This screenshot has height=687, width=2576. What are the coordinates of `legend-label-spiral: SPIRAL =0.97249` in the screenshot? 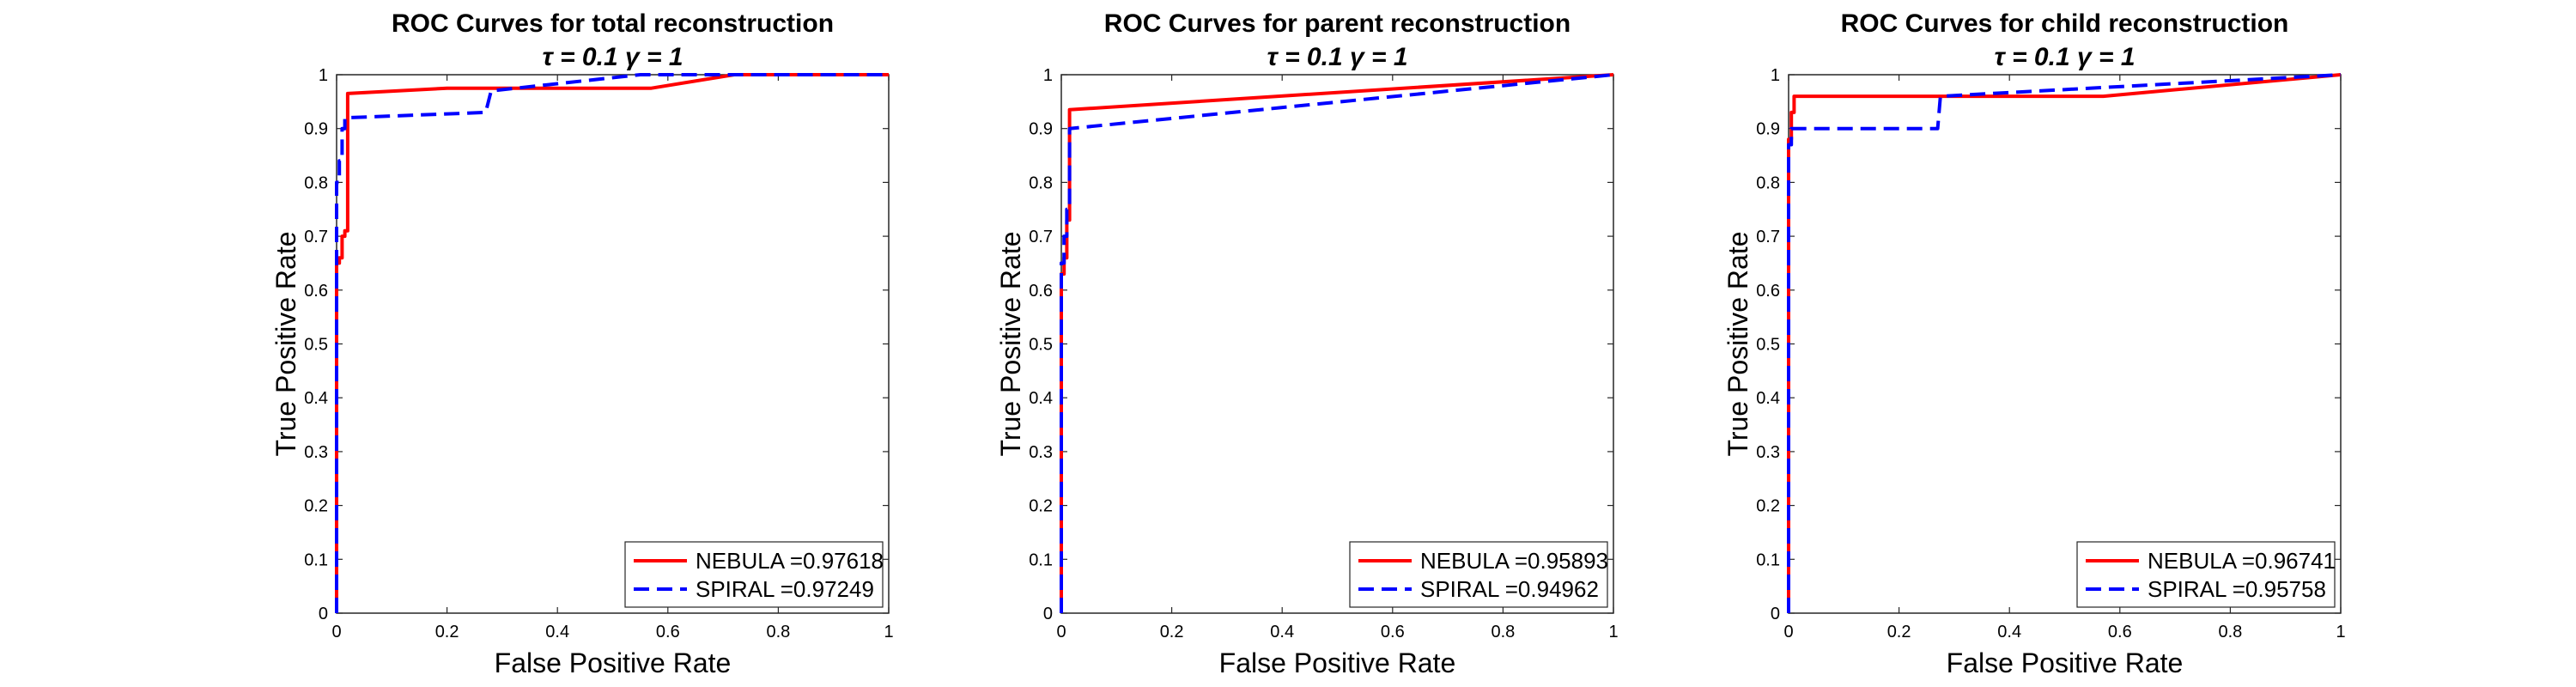 It's located at (785, 589).